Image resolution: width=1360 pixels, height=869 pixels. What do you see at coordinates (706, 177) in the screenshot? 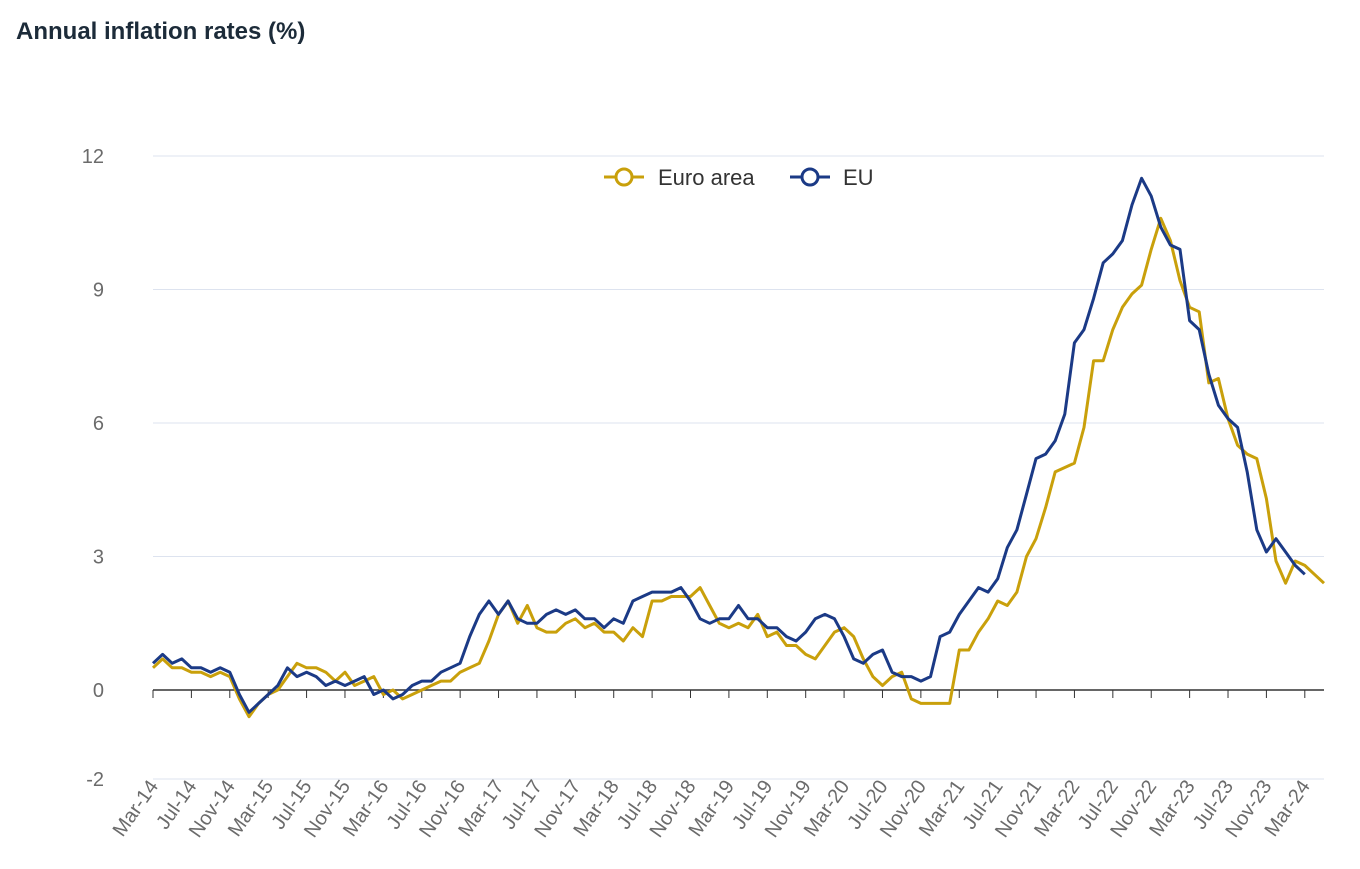
I see `legend-label: Euro area` at bounding box center [706, 177].